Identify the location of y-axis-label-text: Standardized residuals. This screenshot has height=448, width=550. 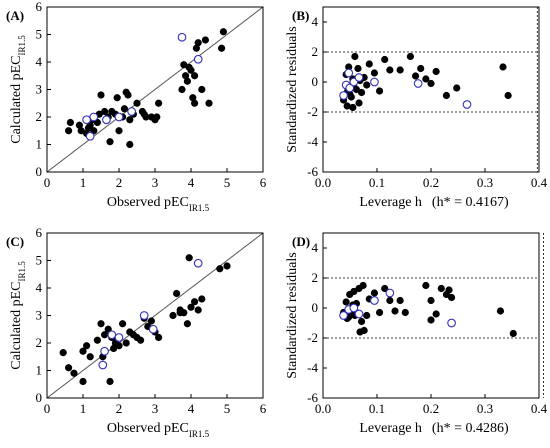
(292, 315).